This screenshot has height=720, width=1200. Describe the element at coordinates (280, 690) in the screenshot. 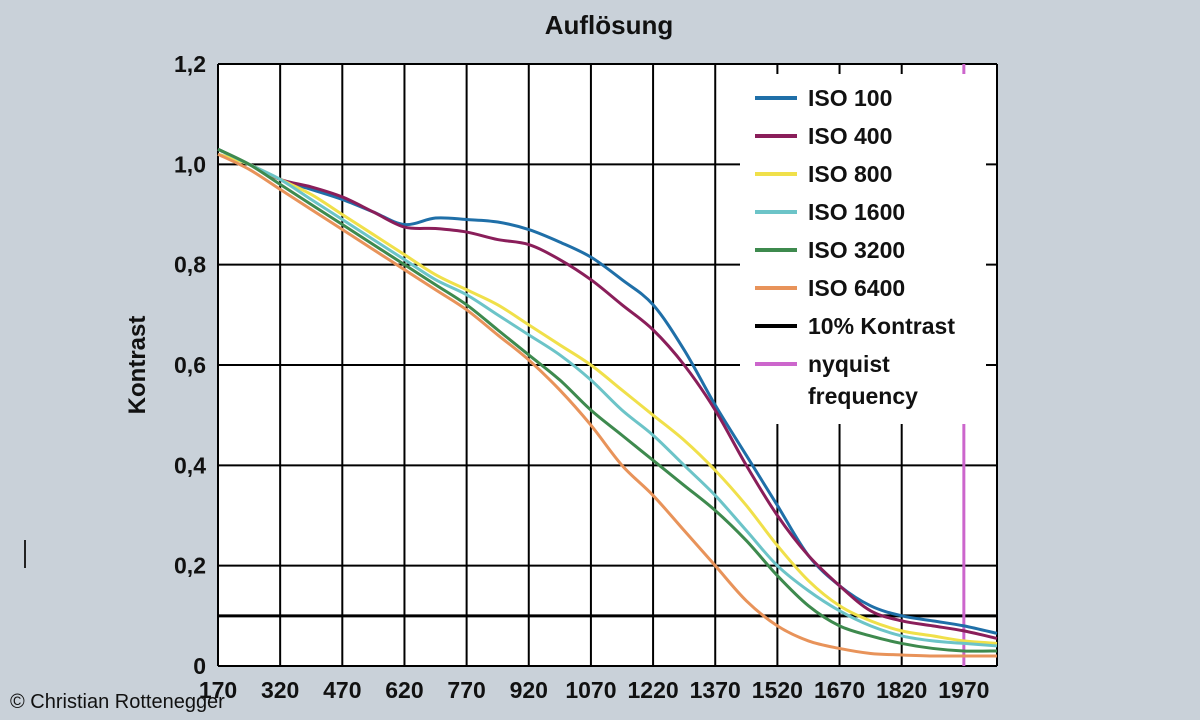

I see `x-tick-label-320: 320` at that location.